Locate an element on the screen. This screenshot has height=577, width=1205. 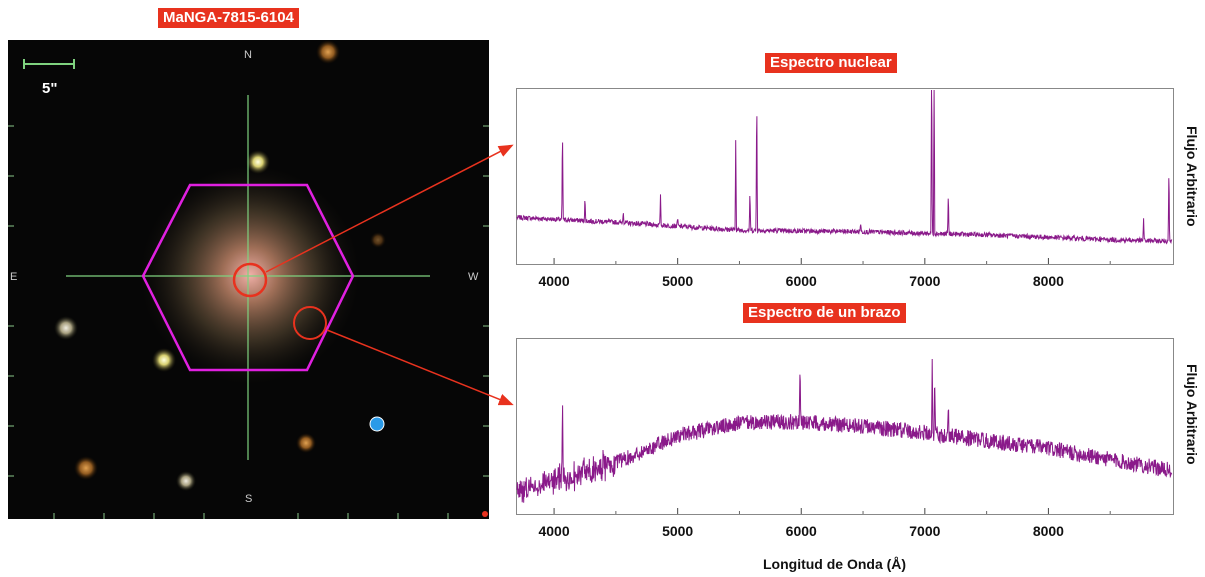
compass-south: S is located at coordinates (248, 499).